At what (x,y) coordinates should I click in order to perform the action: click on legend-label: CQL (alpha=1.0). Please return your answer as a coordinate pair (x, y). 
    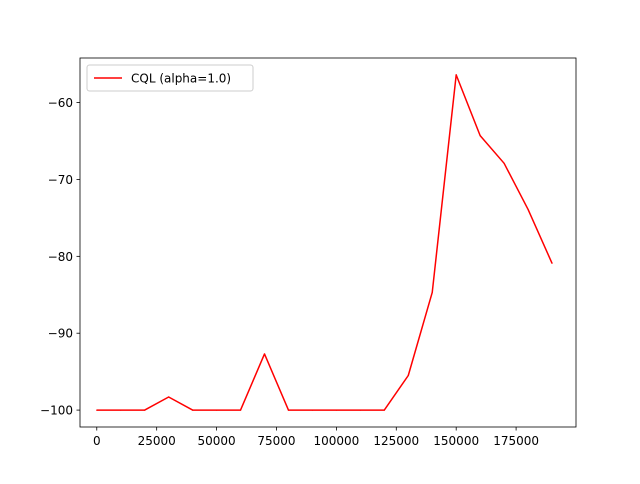
    Looking at the image, I should click on (181, 79).